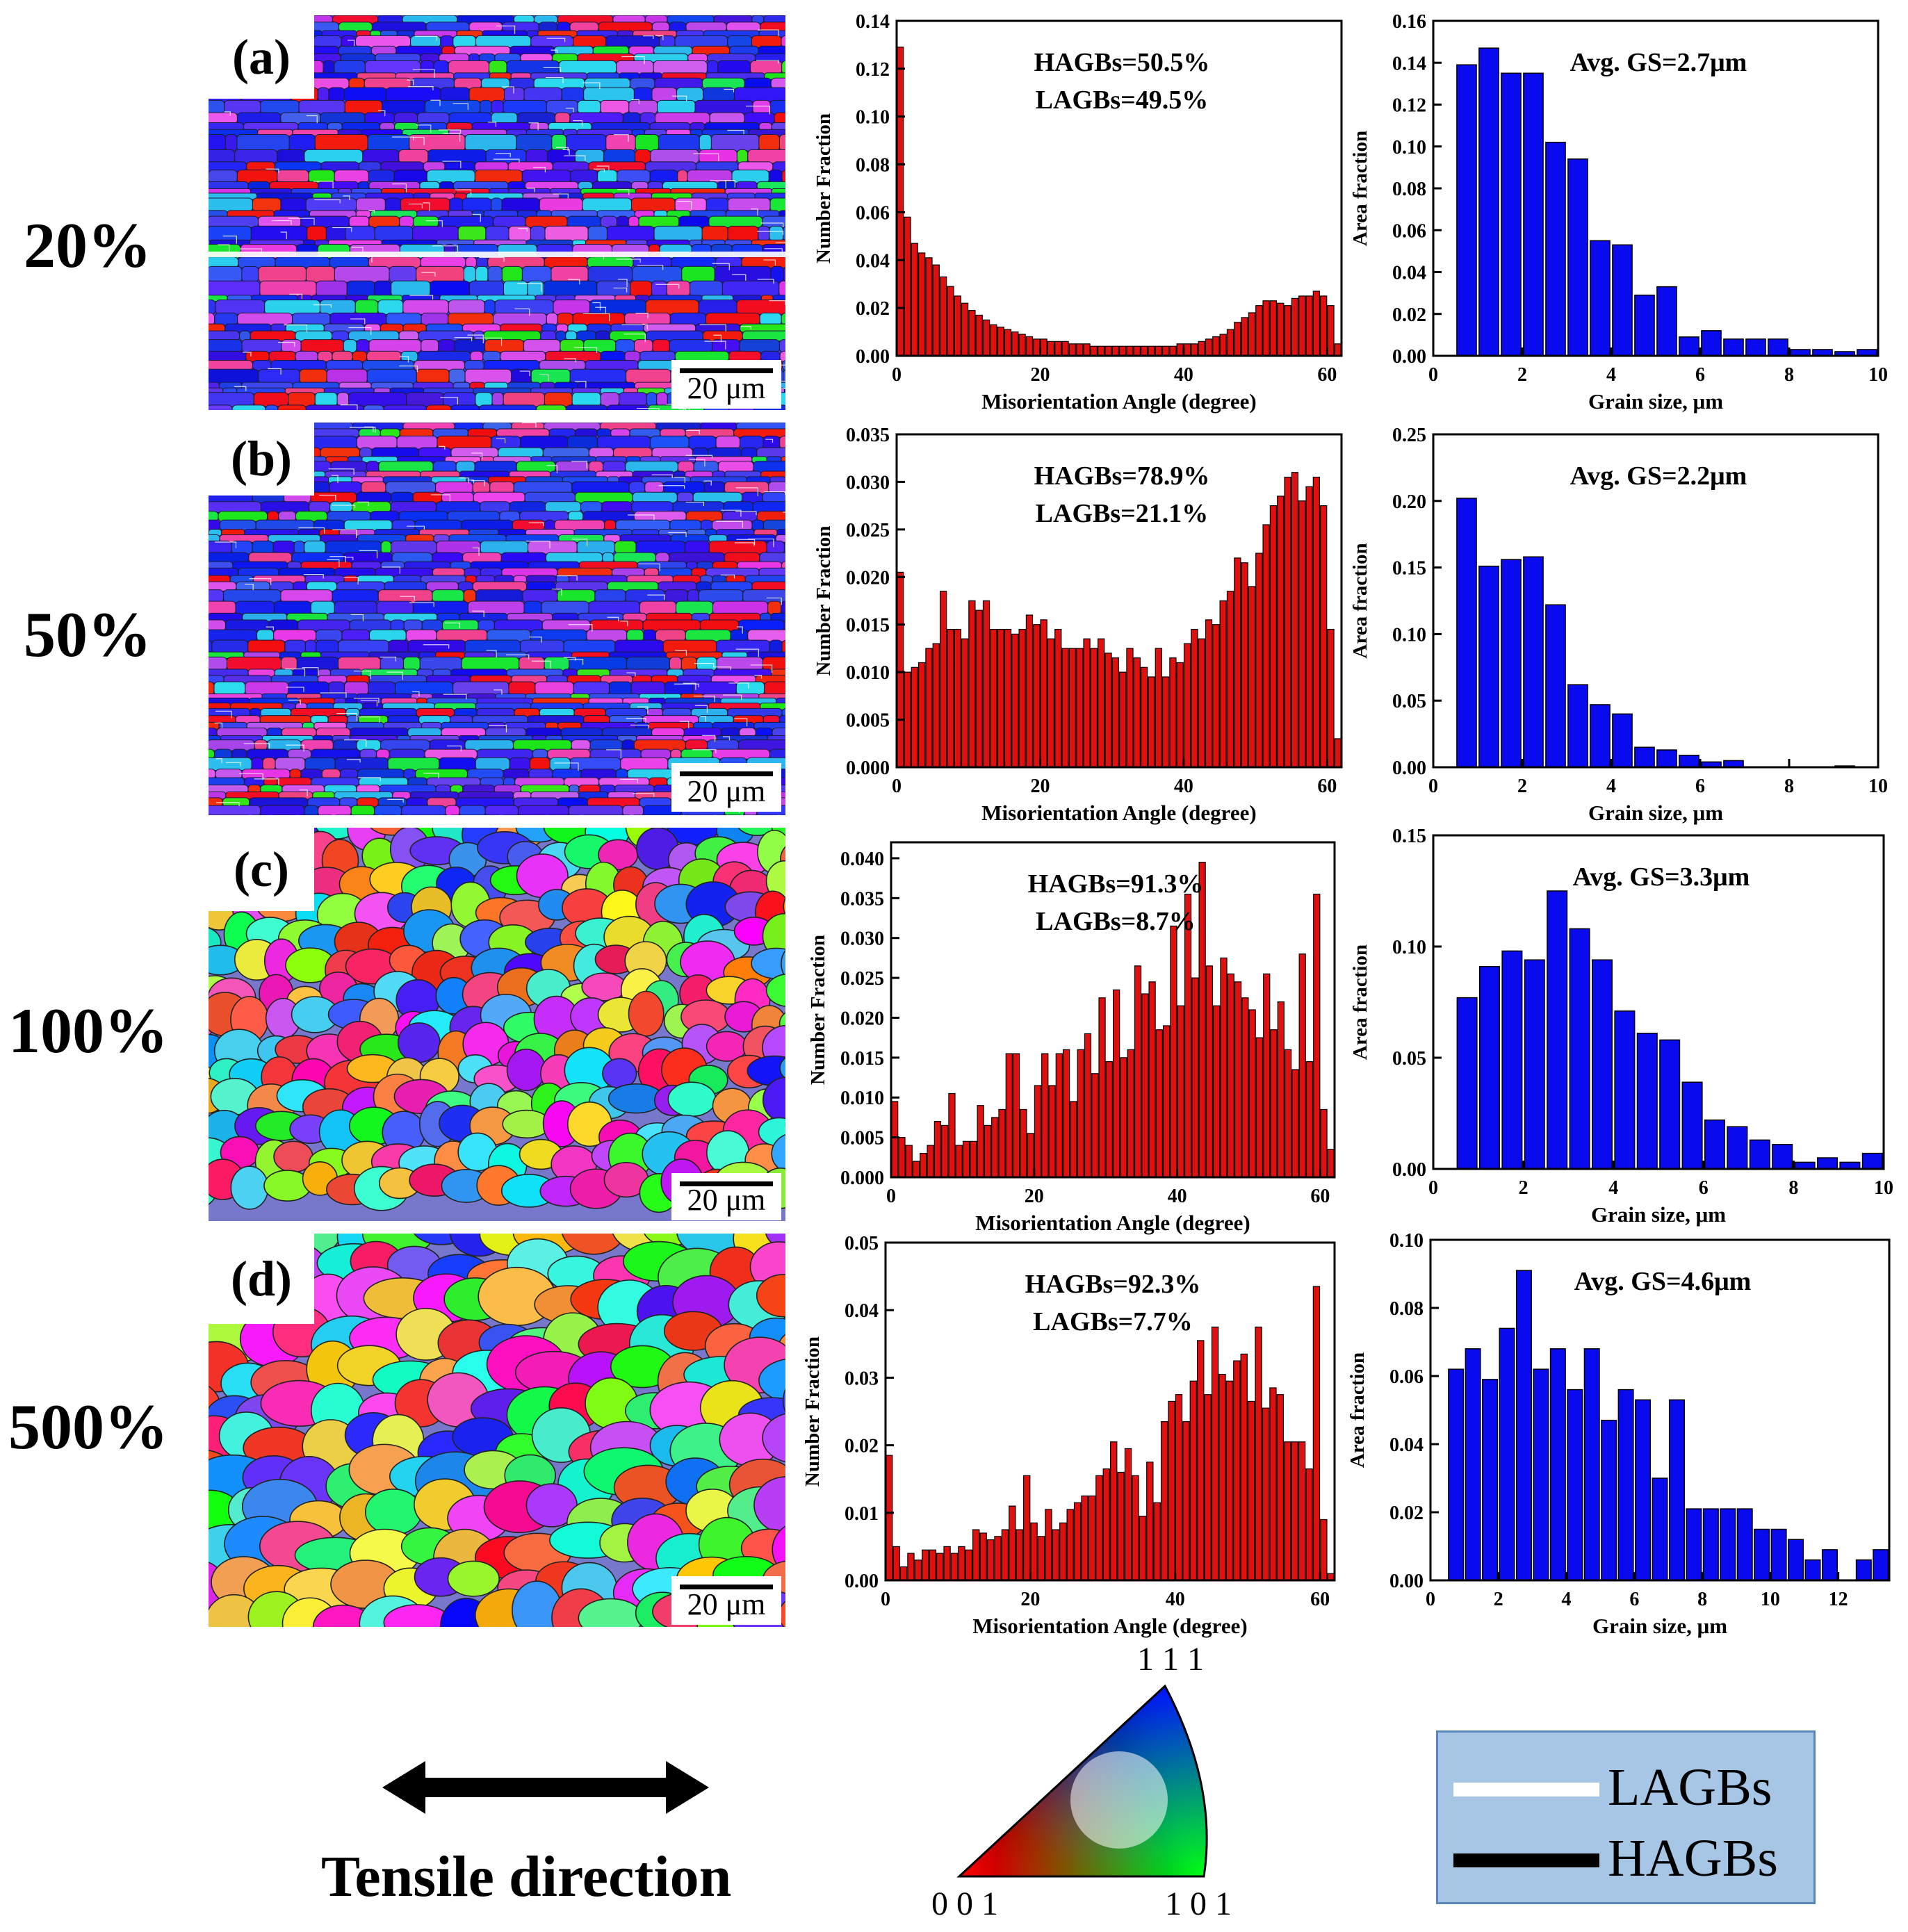 The height and width of the screenshot is (1932, 1908). I want to click on chart-annotation: LAGBs=49.5%, so click(1122, 100).